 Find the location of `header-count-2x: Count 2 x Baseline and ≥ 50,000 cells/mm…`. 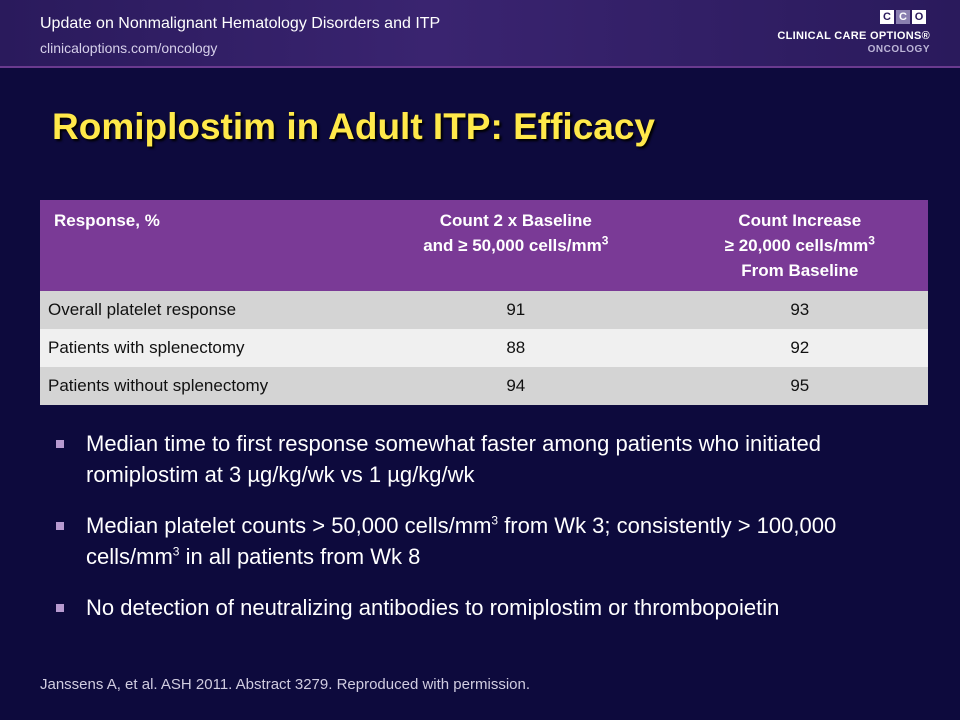

header-count-2x: Count 2 x Baseline and ≥ 50,000 cells/mm… is located at coordinates (516, 245).